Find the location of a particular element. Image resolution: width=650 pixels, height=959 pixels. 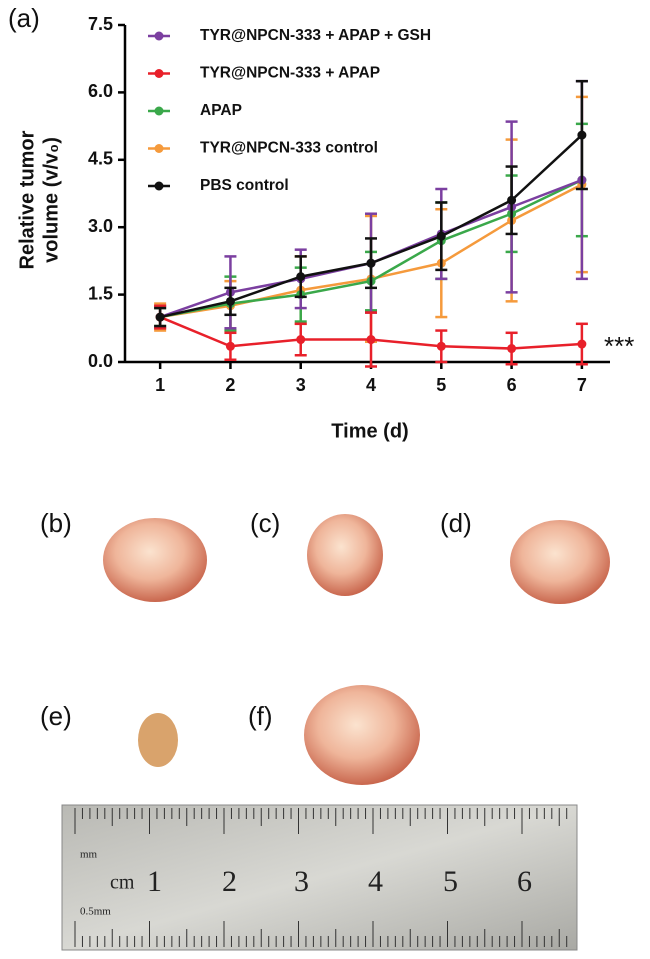

y-axis-title: Relative tumor is located at coordinates (27, 199).